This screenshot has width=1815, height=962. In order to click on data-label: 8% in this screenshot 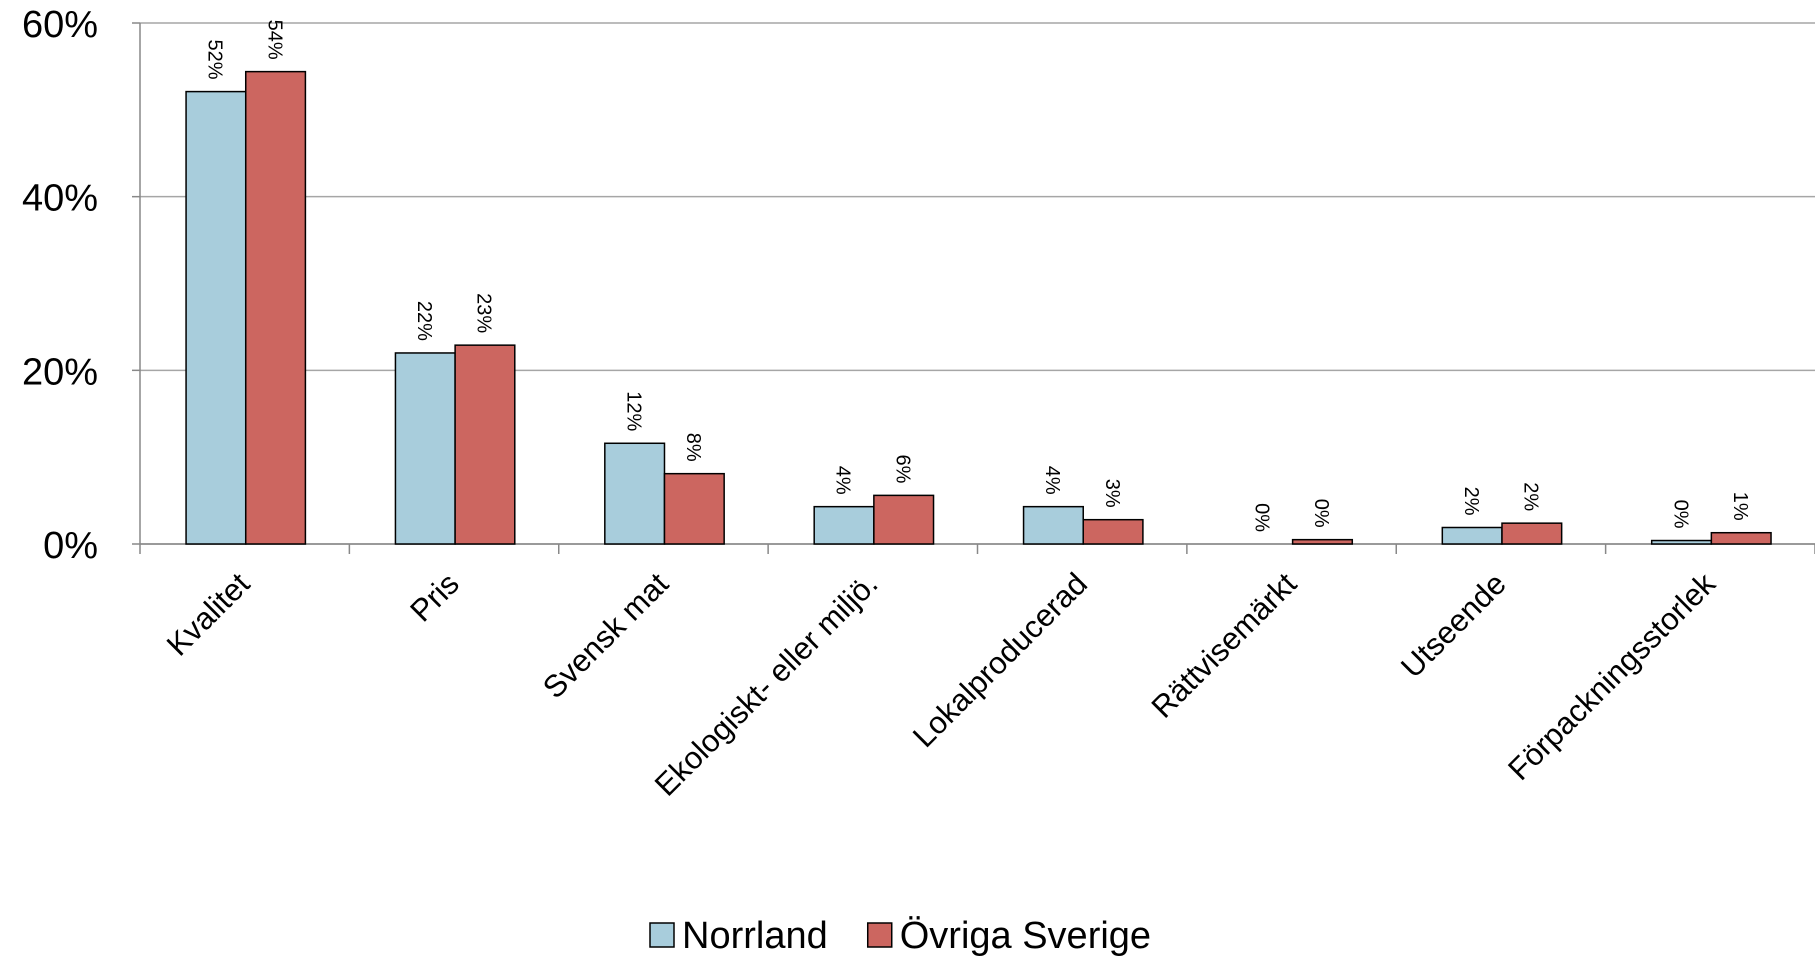, I will do `click(693, 447)`.